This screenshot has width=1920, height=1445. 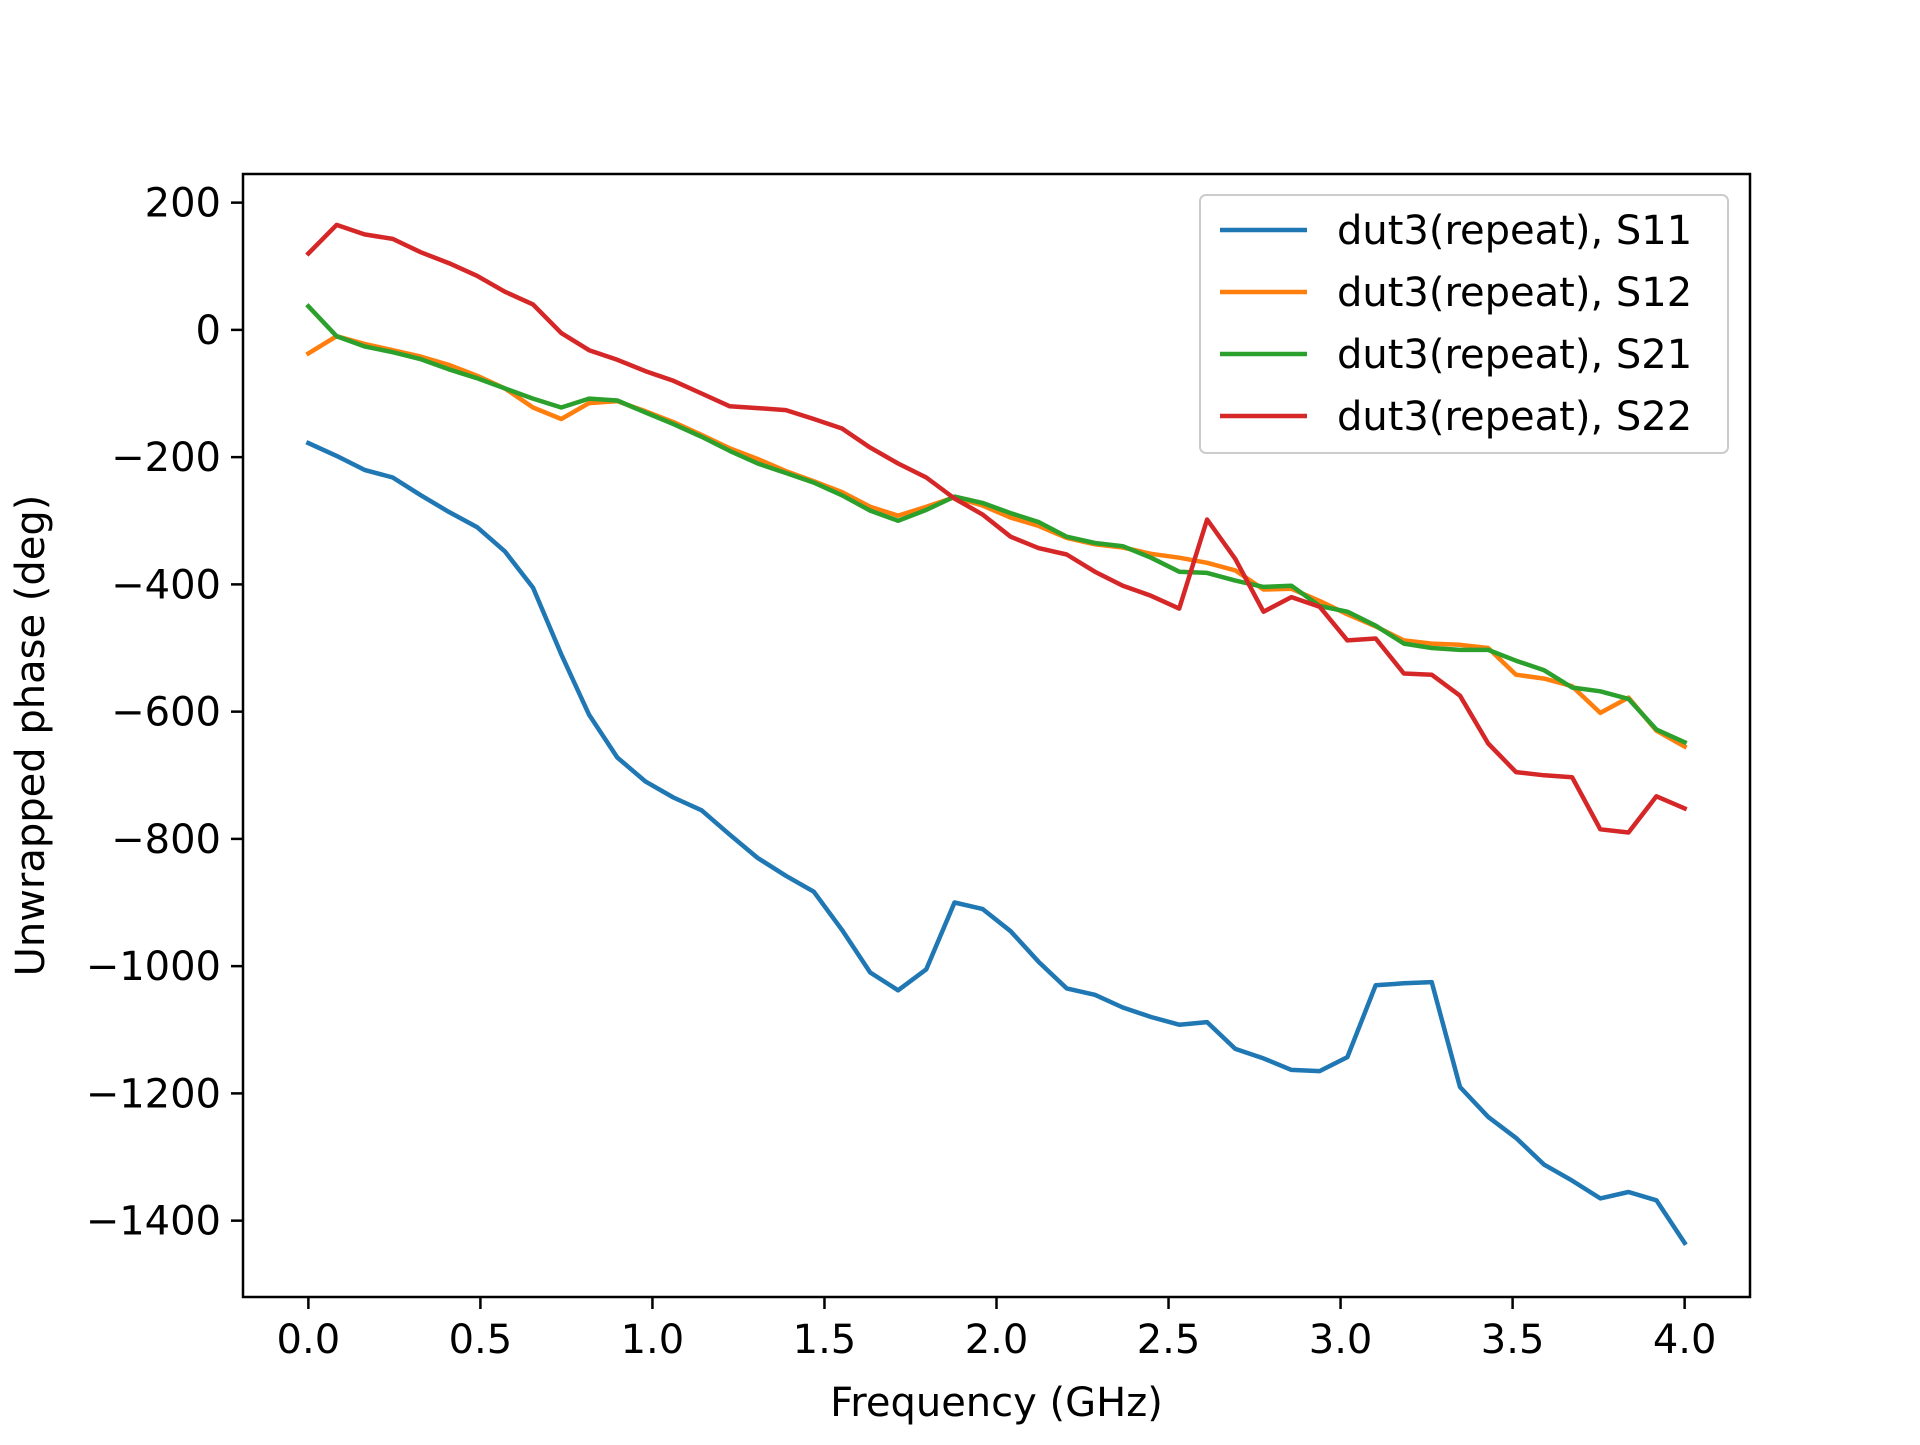 I want to click on x-tick-label: 3.0, so click(x=1341, y=1340).